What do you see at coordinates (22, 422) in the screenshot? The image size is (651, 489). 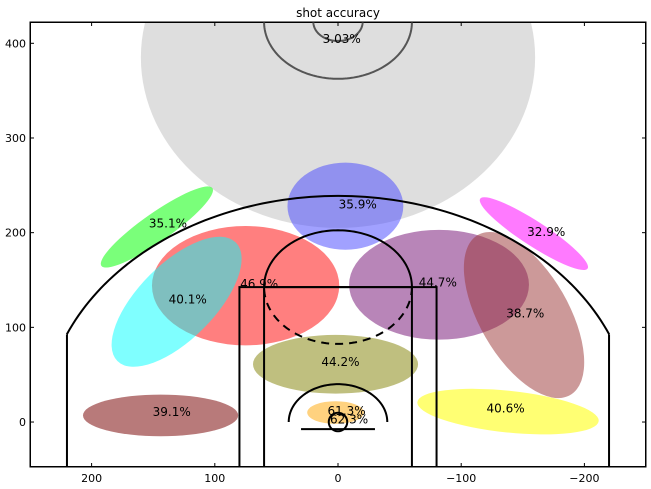 I see `y-tick-label: 0` at bounding box center [22, 422].